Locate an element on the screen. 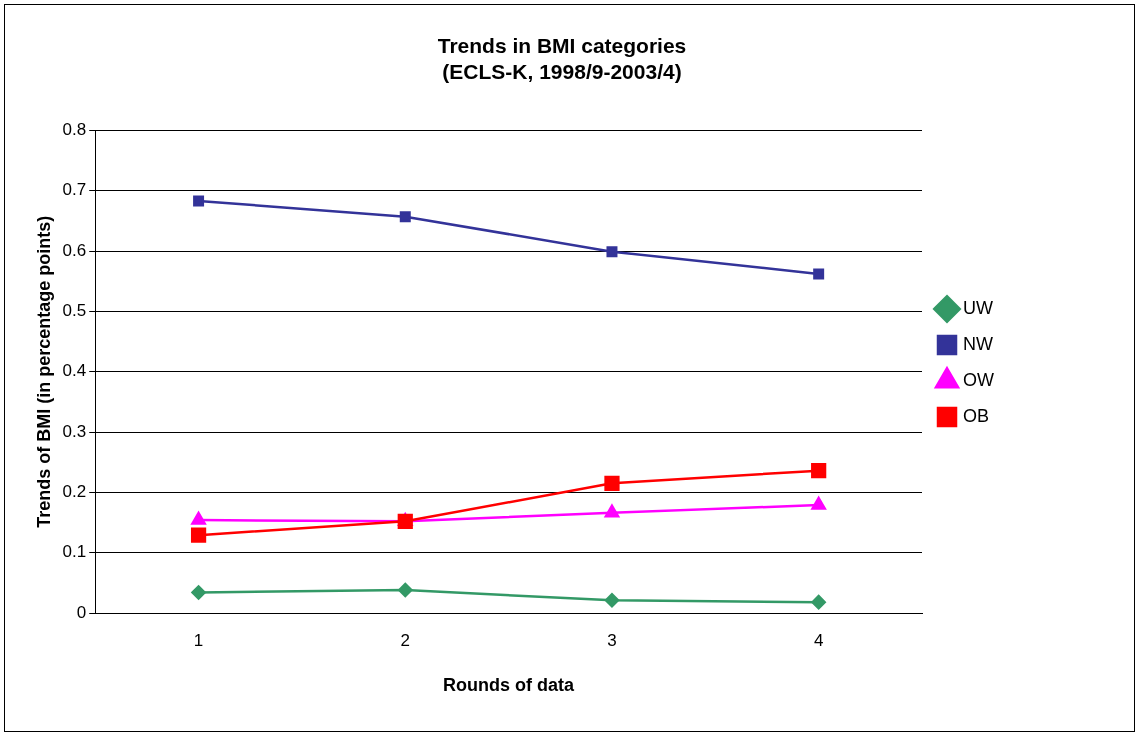 The image size is (1139, 736). y-tick-label: 0 is located at coordinates (81, 612).